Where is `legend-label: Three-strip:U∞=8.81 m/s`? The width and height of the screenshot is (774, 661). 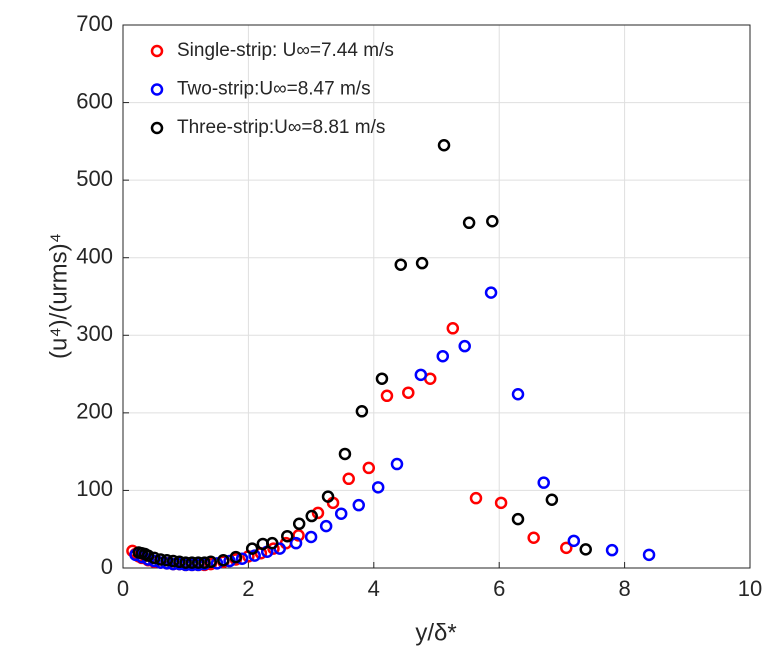 legend-label: Three-strip:U∞=8.81 m/s is located at coordinates (281, 127).